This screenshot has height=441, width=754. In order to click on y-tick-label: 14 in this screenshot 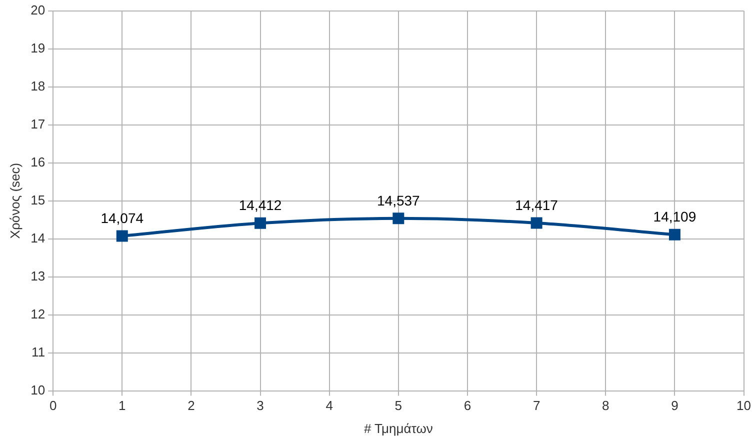, I will do `click(38, 238)`.